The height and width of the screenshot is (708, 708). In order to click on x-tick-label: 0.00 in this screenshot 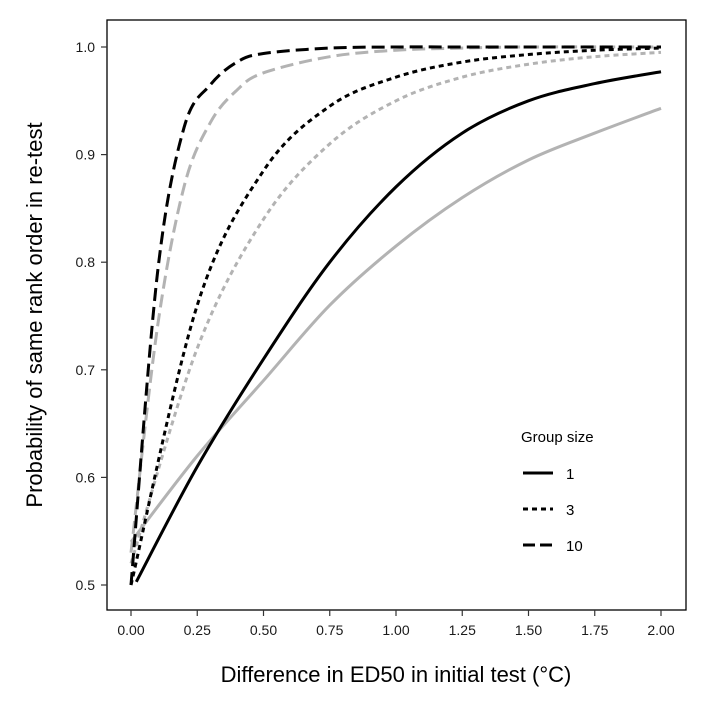, I will do `click(130, 630)`.